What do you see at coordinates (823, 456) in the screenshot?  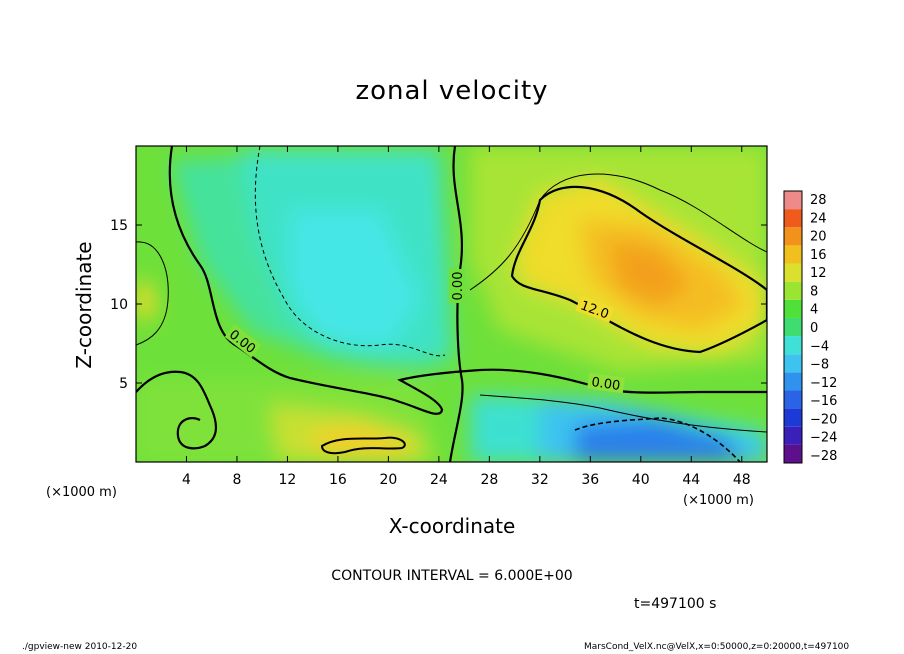 I see `colorbar-tick-label: −28` at bounding box center [823, 456].